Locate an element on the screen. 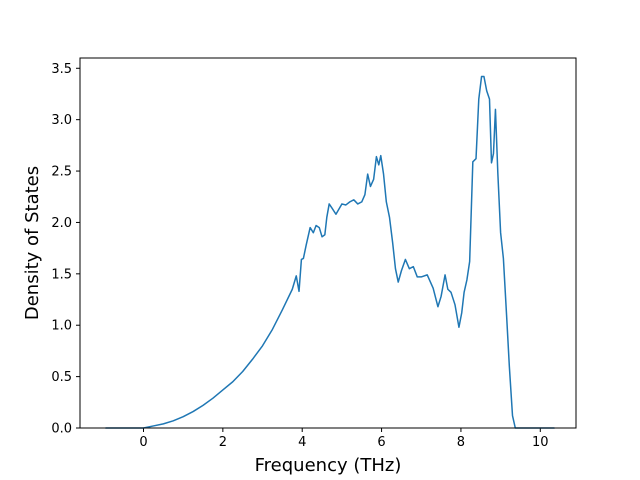 The width and height of the screenshot is (640, 480). y-axis-label: Density of States is located at coordinates (32, 243).